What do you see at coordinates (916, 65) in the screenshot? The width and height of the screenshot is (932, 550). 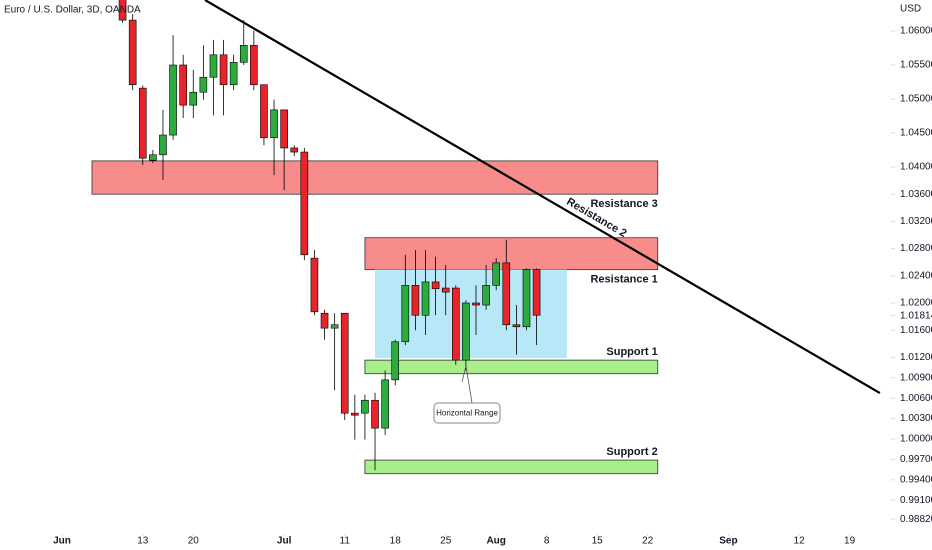 I see `y-tick-label: 1.05500` at bounding box center [916, 65].